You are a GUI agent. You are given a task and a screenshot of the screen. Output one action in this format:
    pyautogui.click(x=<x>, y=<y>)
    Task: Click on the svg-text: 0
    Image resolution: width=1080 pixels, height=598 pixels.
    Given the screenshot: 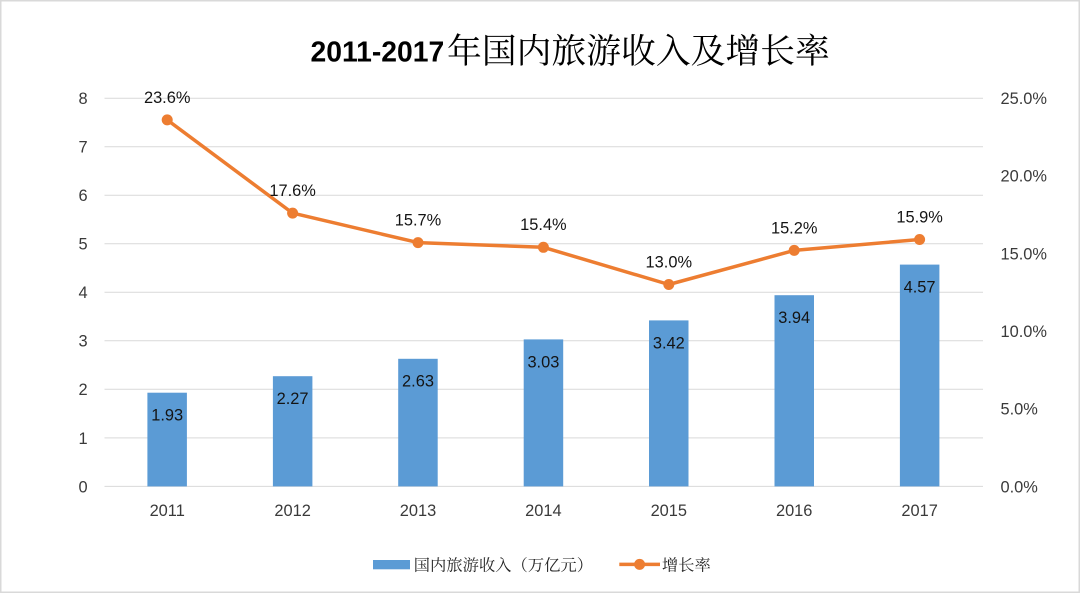 What is the action you would take?
    pyautogui.click(x=82, y=487)
    